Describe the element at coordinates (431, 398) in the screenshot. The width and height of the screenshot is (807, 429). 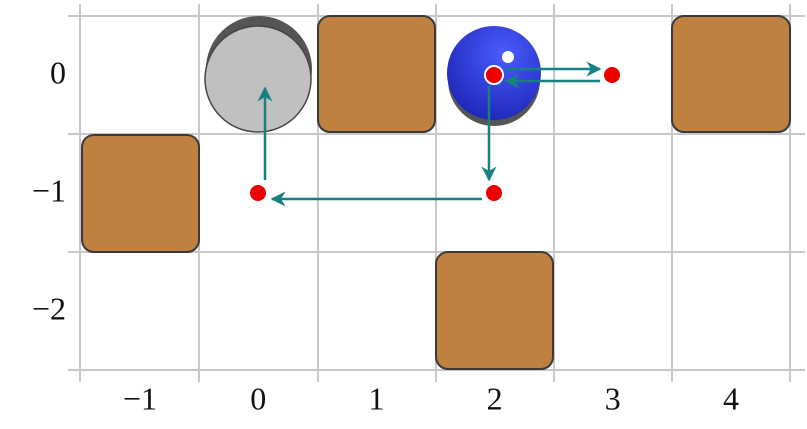
I see `x-axis: −1 0 1 2 3 4` at that location.